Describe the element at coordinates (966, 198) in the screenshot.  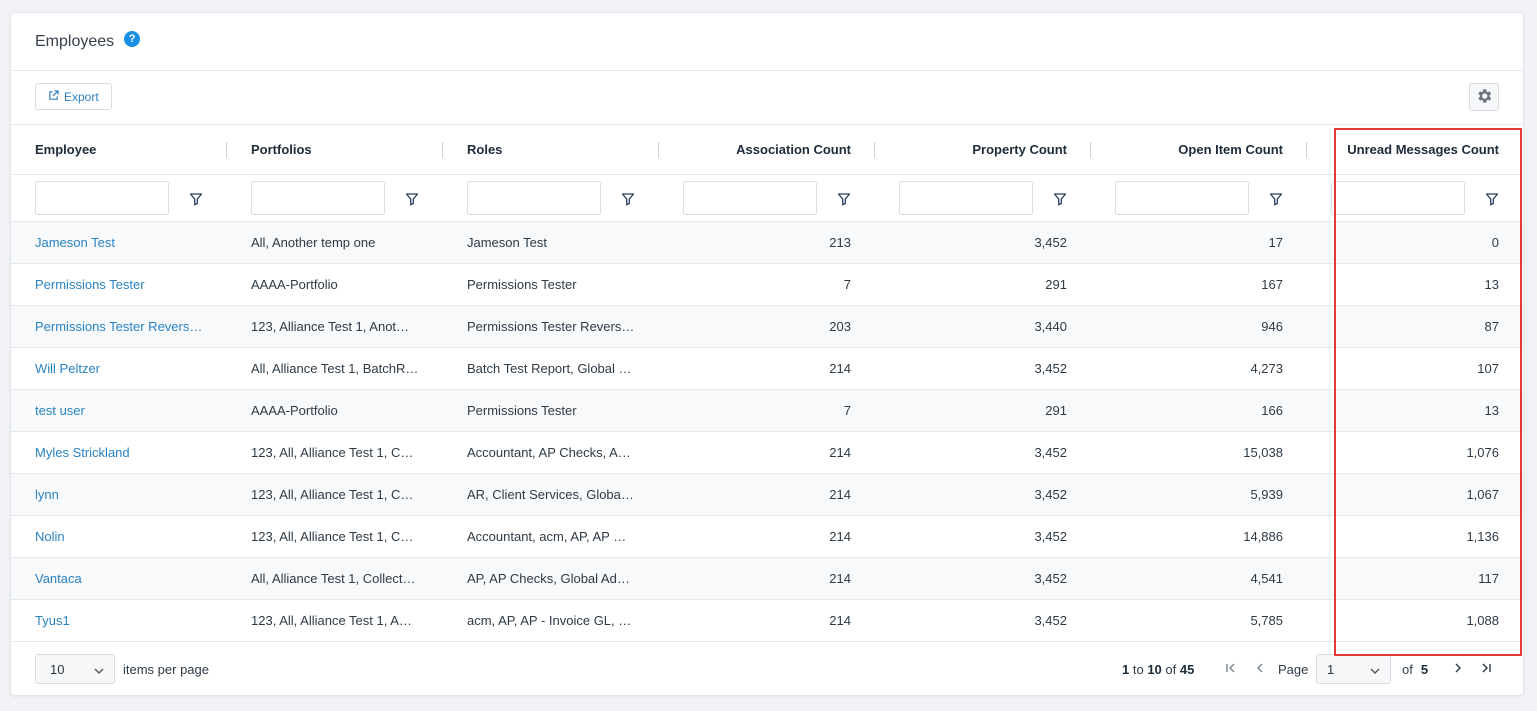
I see `filter-input-property-count` at that location.